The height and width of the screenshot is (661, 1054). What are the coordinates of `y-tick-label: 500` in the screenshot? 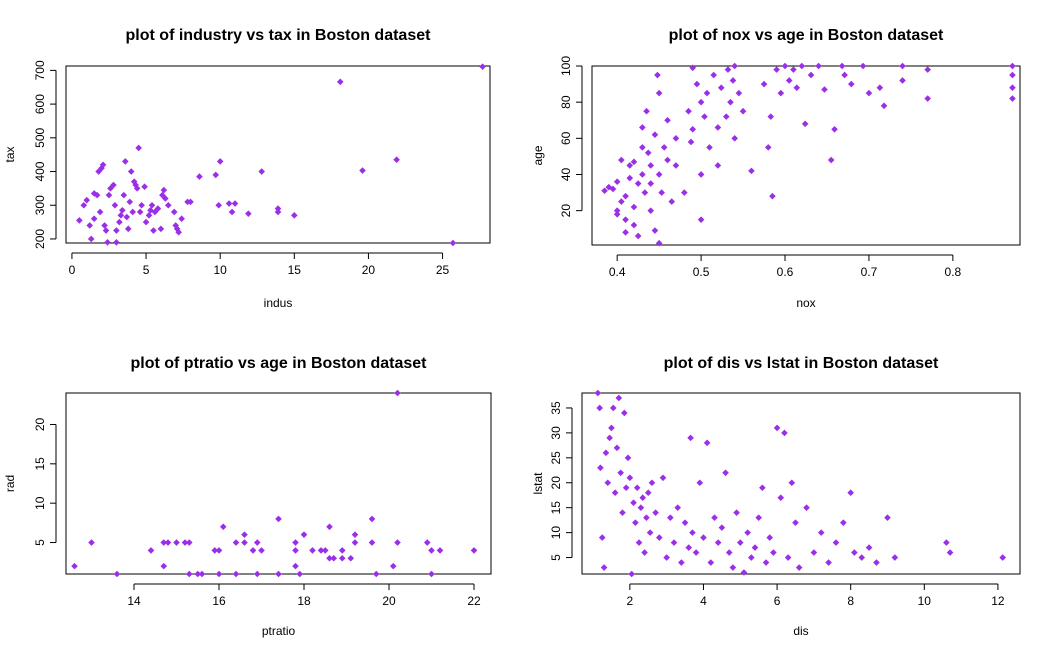 It's located at (40, 137).